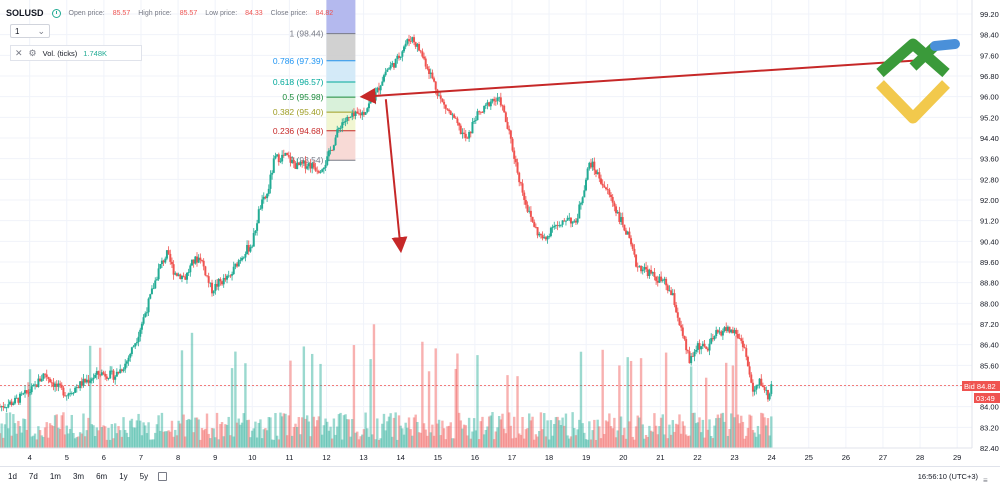 This screenshot has width=1000, height=486. I want to click on gear-icon: ⚙, so click(32, 52).